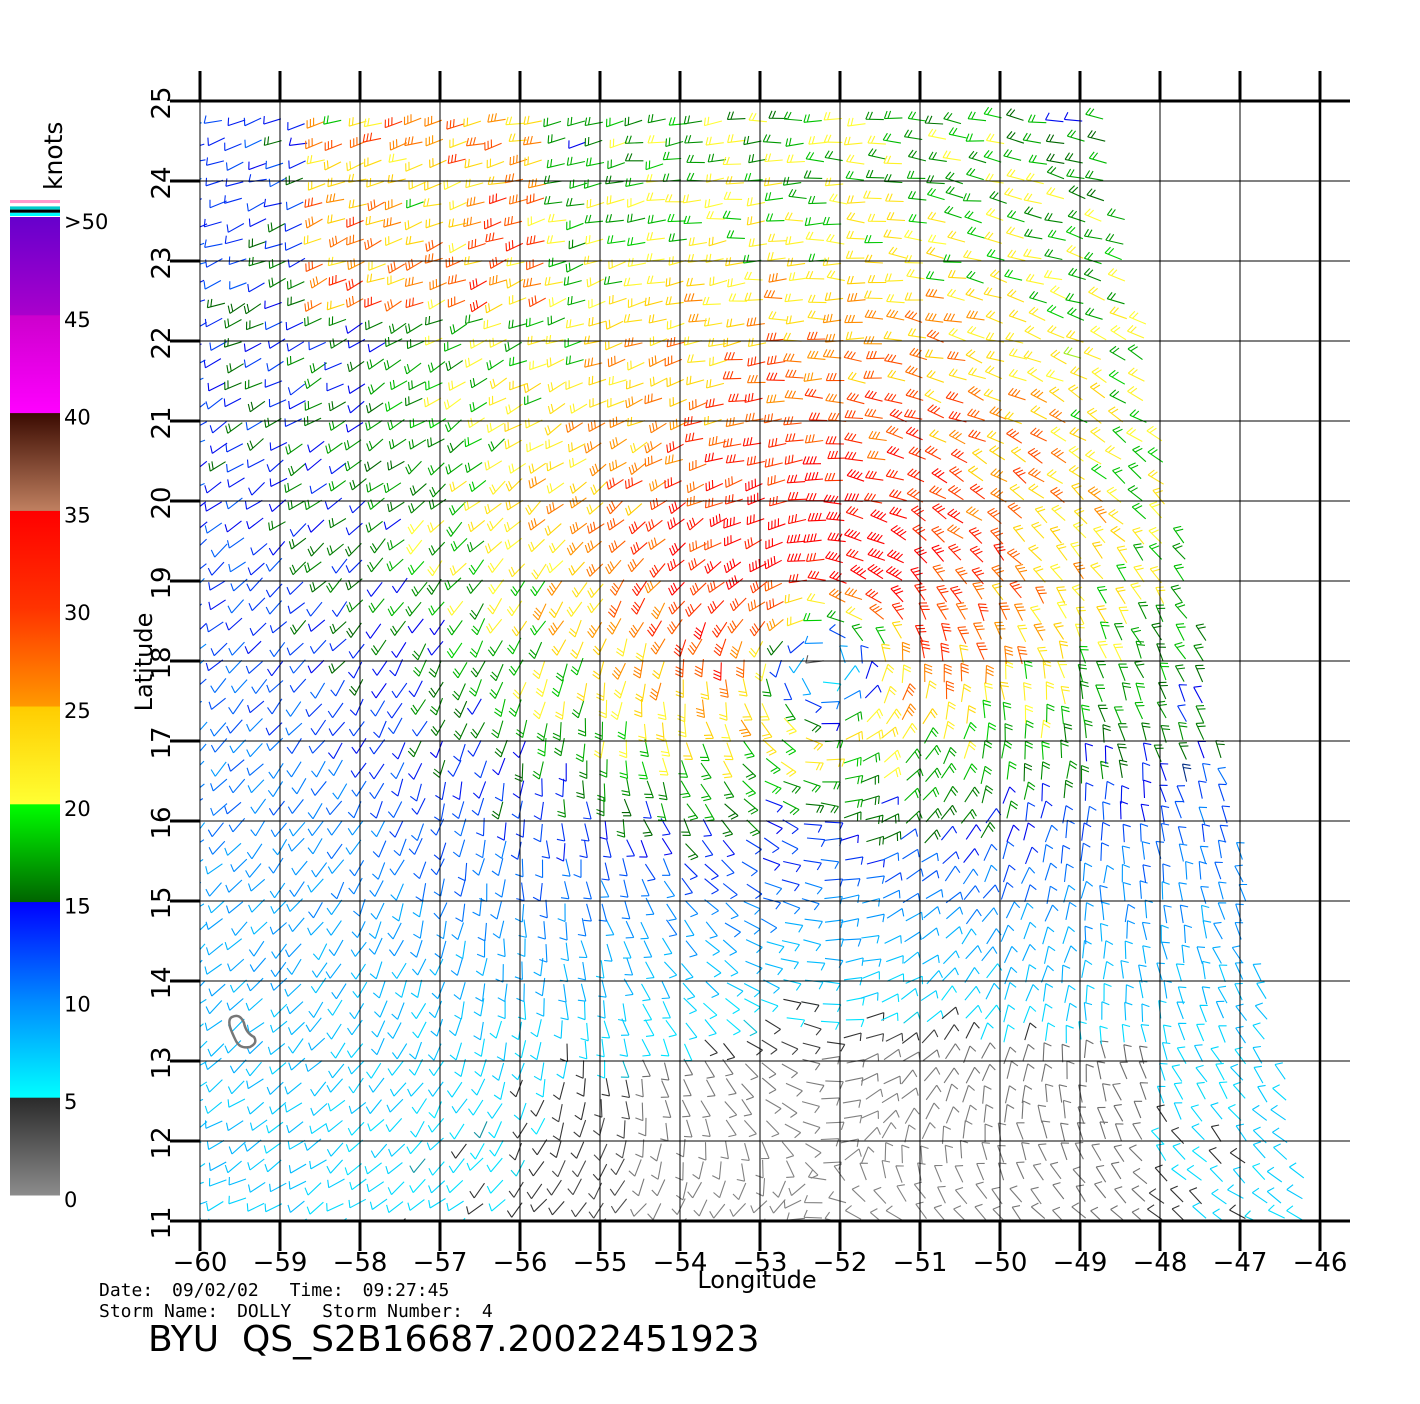  Describe the element at coordinates (53, 156) in the screenshot. I see `colorbar-units-label: knots` at that location.